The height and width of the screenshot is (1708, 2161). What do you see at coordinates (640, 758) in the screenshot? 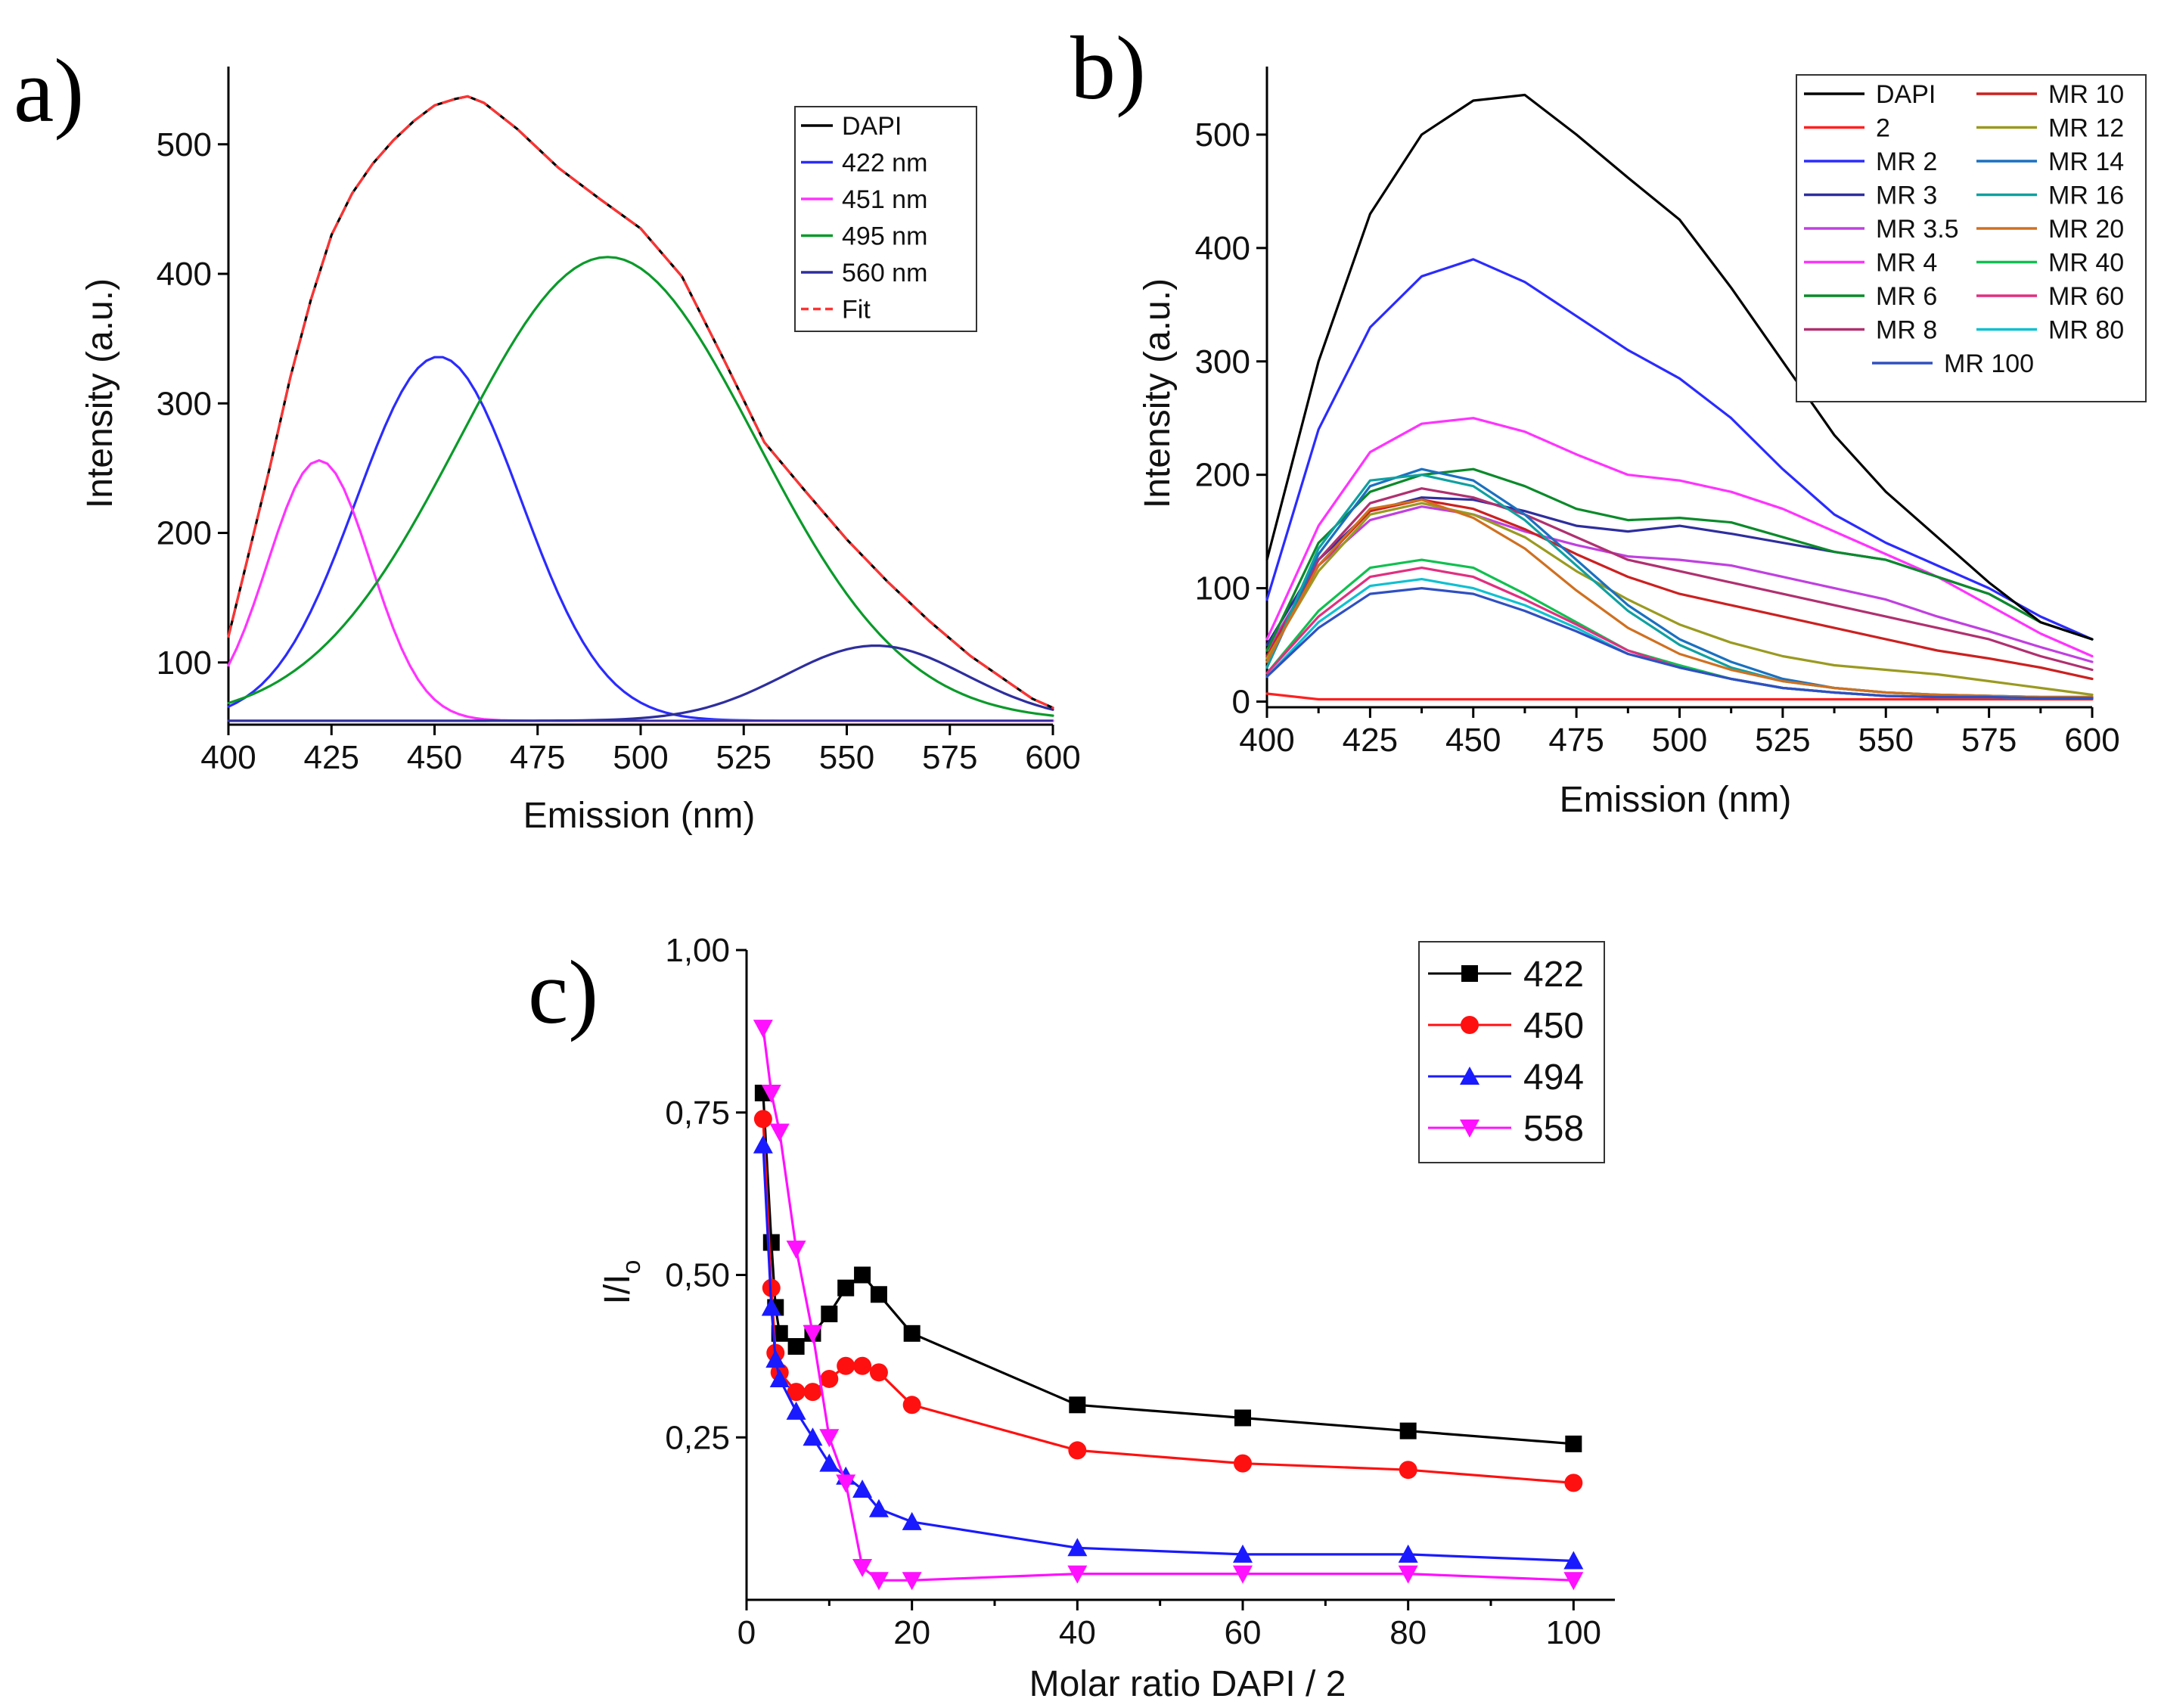
I see `panel-a-x-tick-label: 500` at bounding box center [640, 758].